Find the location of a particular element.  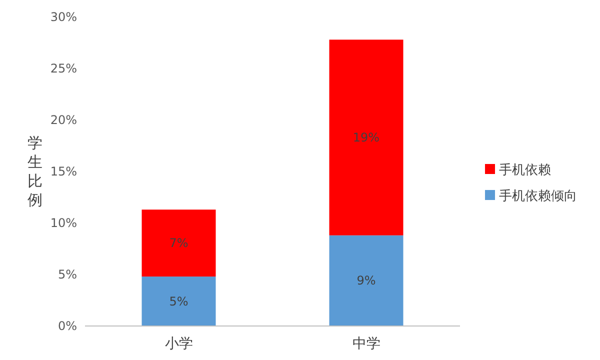

data-label: 19% is located at coordinates (366, 137).